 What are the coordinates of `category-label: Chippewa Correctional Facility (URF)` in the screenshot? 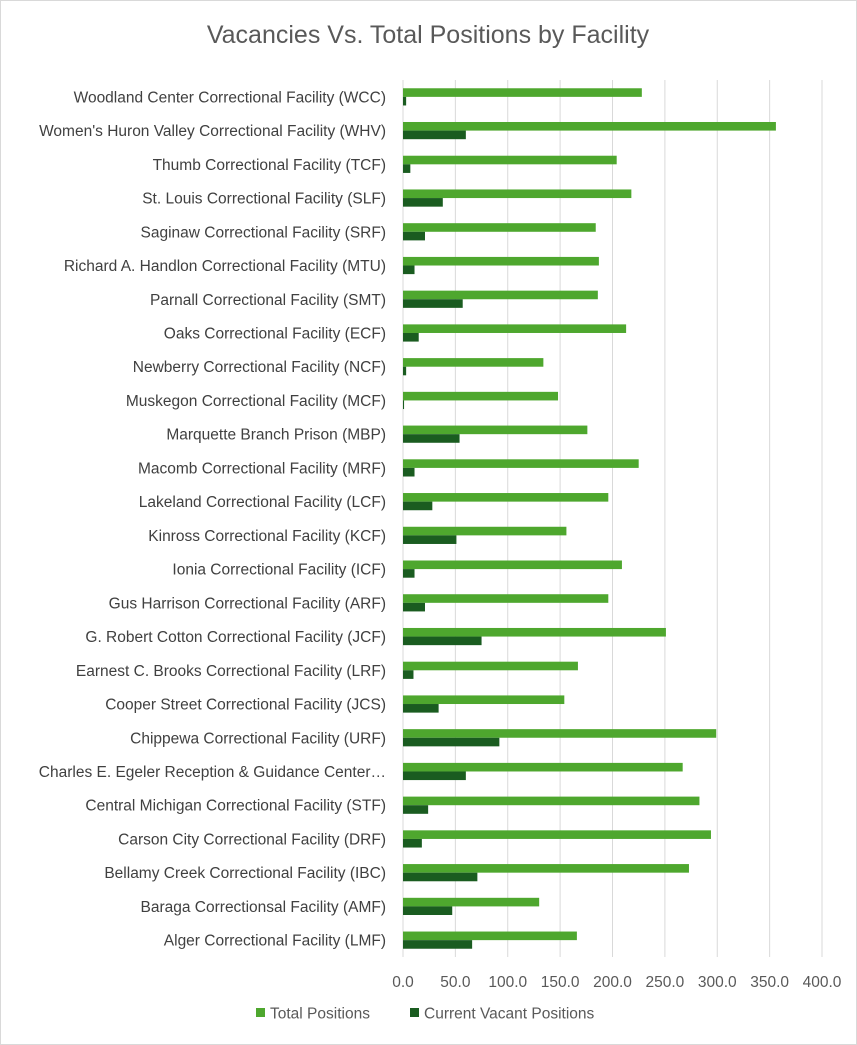 It's located at (258, 738).